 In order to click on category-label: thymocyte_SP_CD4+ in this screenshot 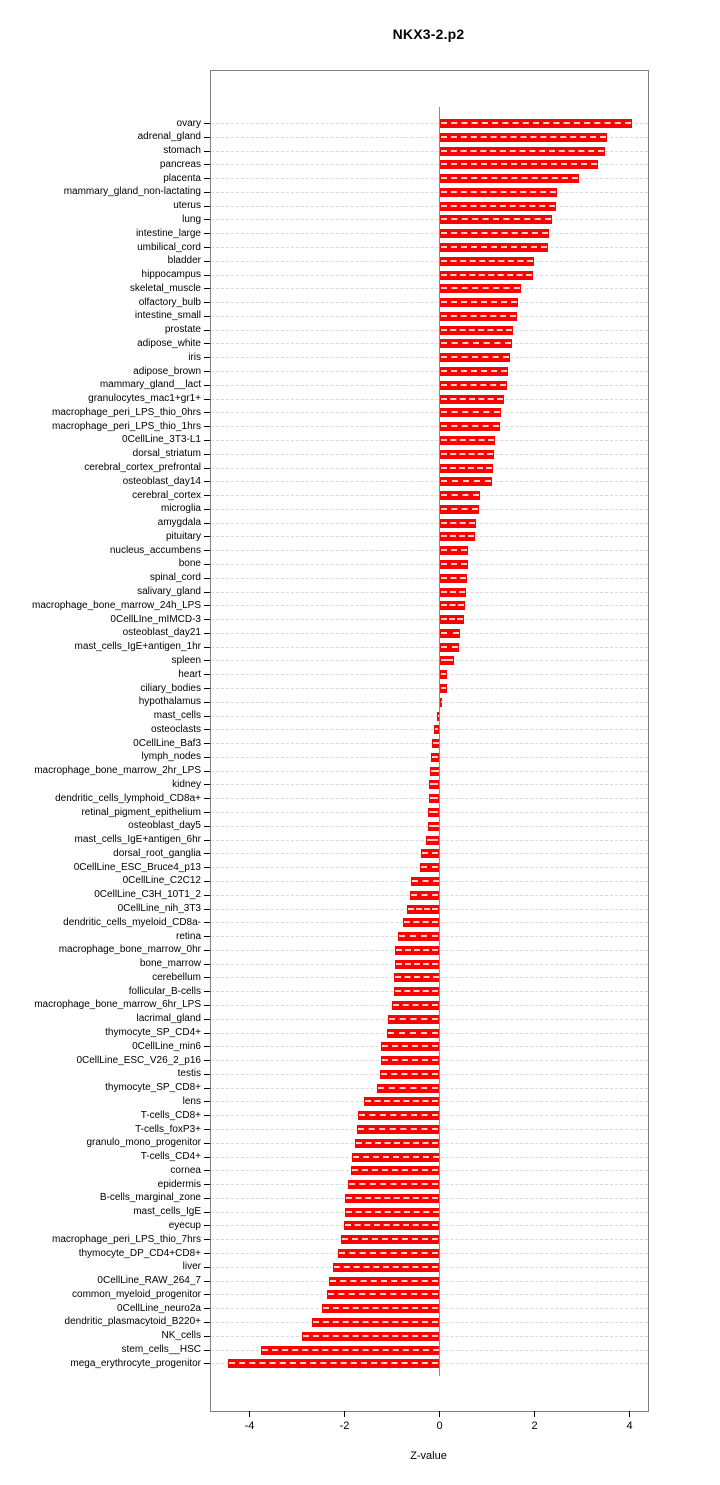, I will do `click(153, 1033)`.